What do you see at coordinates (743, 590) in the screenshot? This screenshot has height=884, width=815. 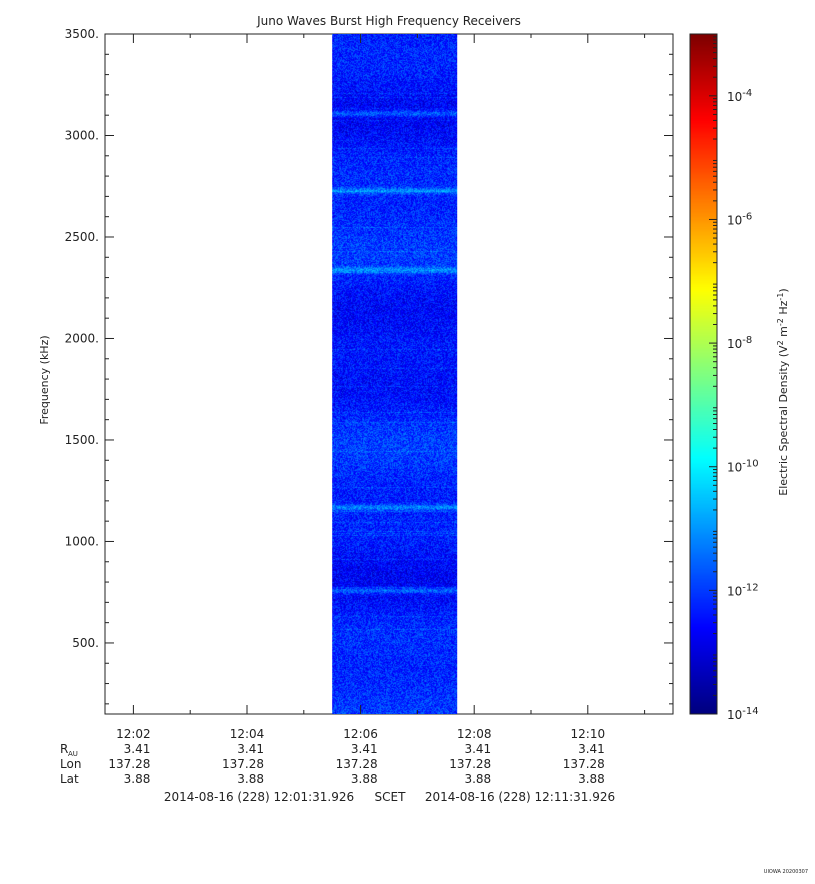 I see `colorbar-tick-label: 10⁻¹²` at bounding box center [743, 590].